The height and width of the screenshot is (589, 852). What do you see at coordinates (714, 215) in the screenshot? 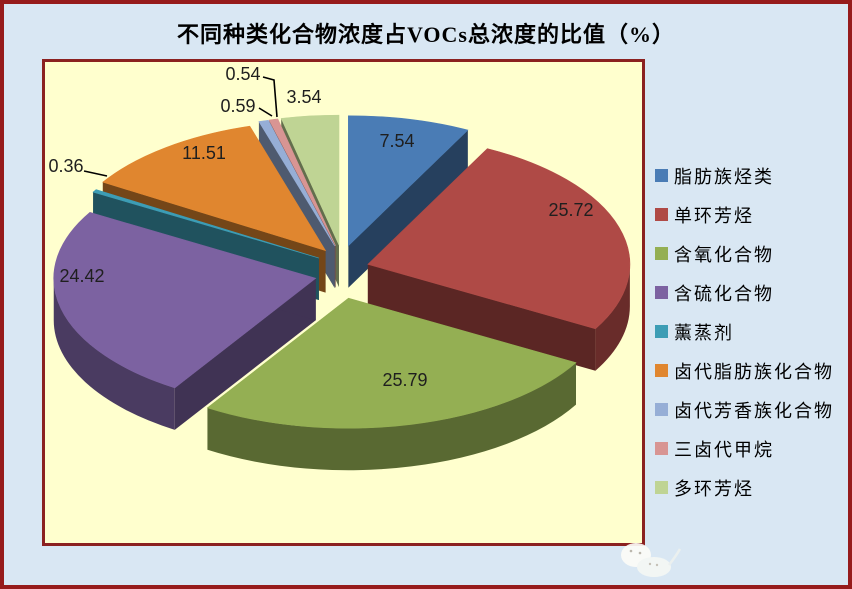
I see `legend-label: 单环芳烃` at bounding box center [714, 215].